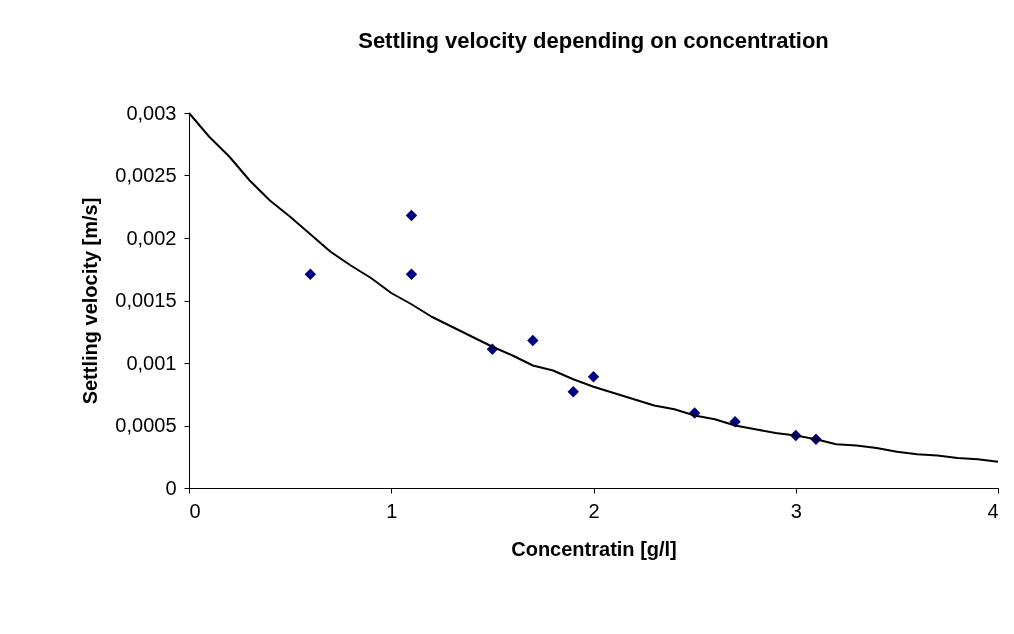 This screenshot has height=634, width=1014. What do you see at coordinates (594, 510) in the screenshot?
I see `x-tick-label: 2` at bounding box center [594, 510].